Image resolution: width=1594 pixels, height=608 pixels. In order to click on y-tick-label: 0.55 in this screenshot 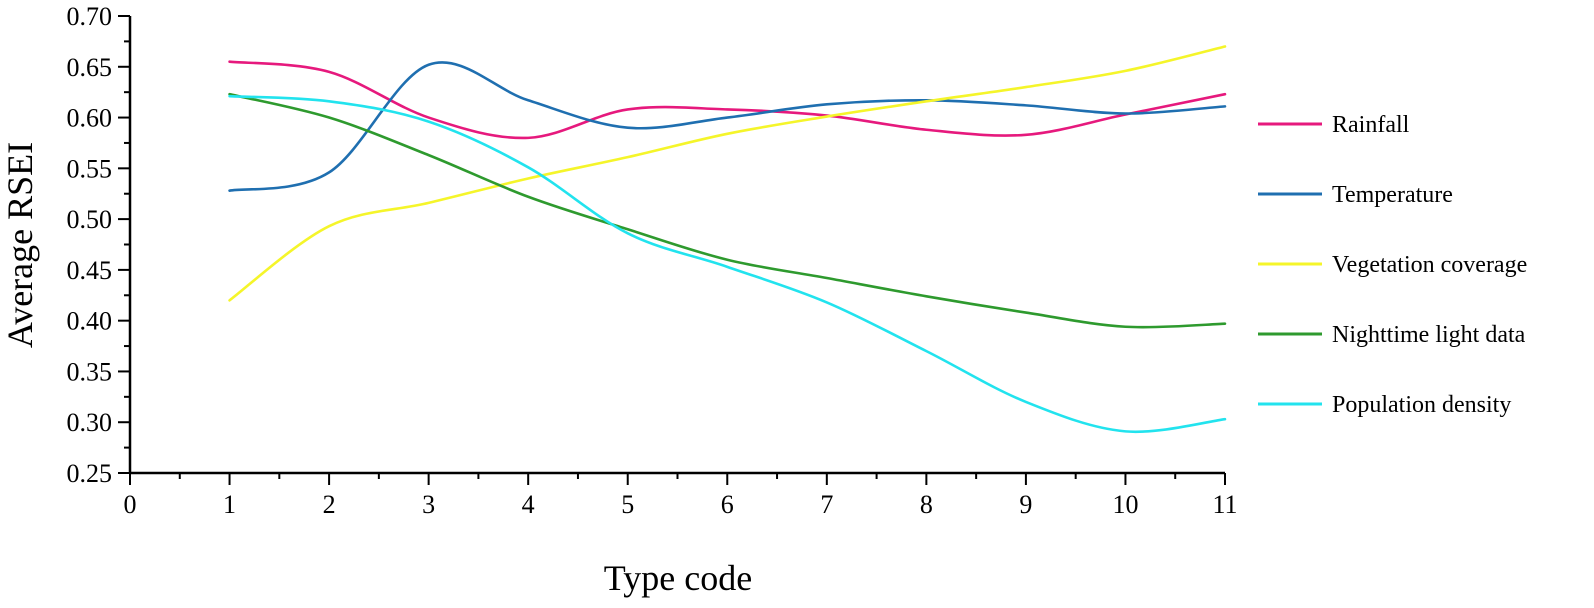, I will do `click(90, 168)`.